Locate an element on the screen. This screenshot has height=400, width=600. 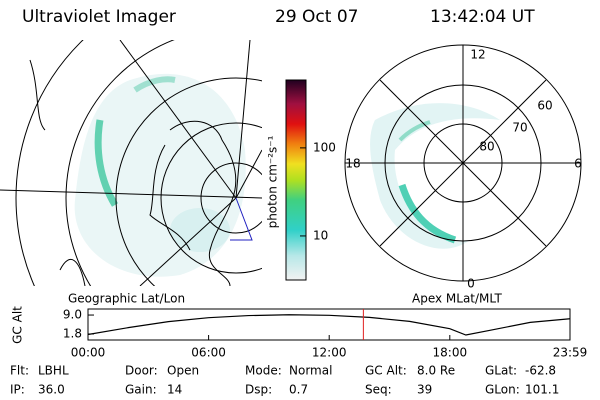
status-label: GLon: is located at coordinates (502, 390).